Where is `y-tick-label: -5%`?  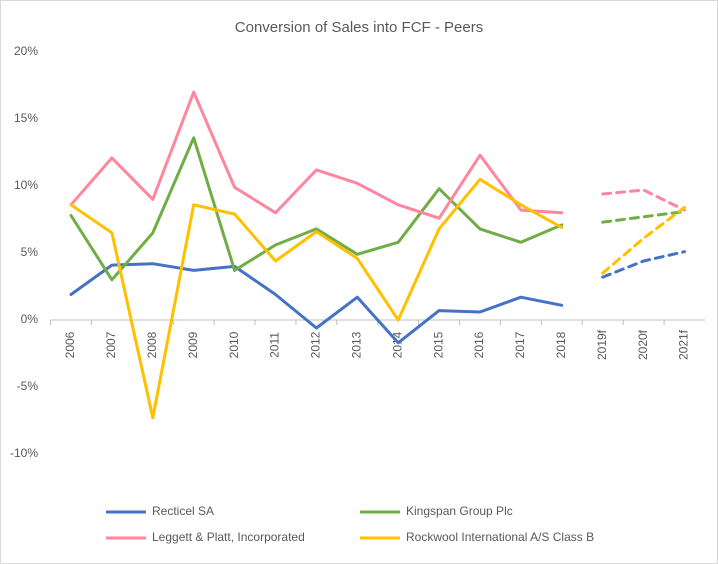 y-tick-label: -5% is located at coordinates (28, 386).